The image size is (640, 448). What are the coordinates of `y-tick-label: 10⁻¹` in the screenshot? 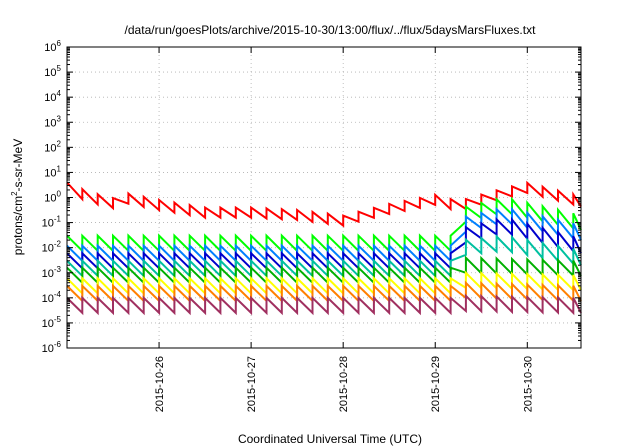 It's located at (52, 222).